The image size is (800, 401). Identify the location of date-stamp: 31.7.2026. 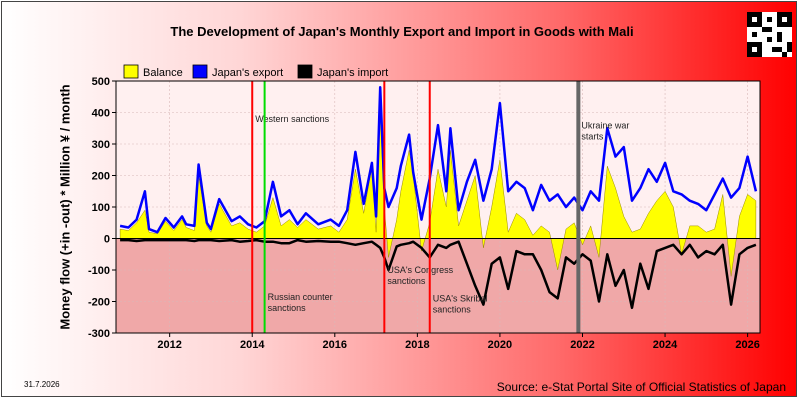
(42, 384).